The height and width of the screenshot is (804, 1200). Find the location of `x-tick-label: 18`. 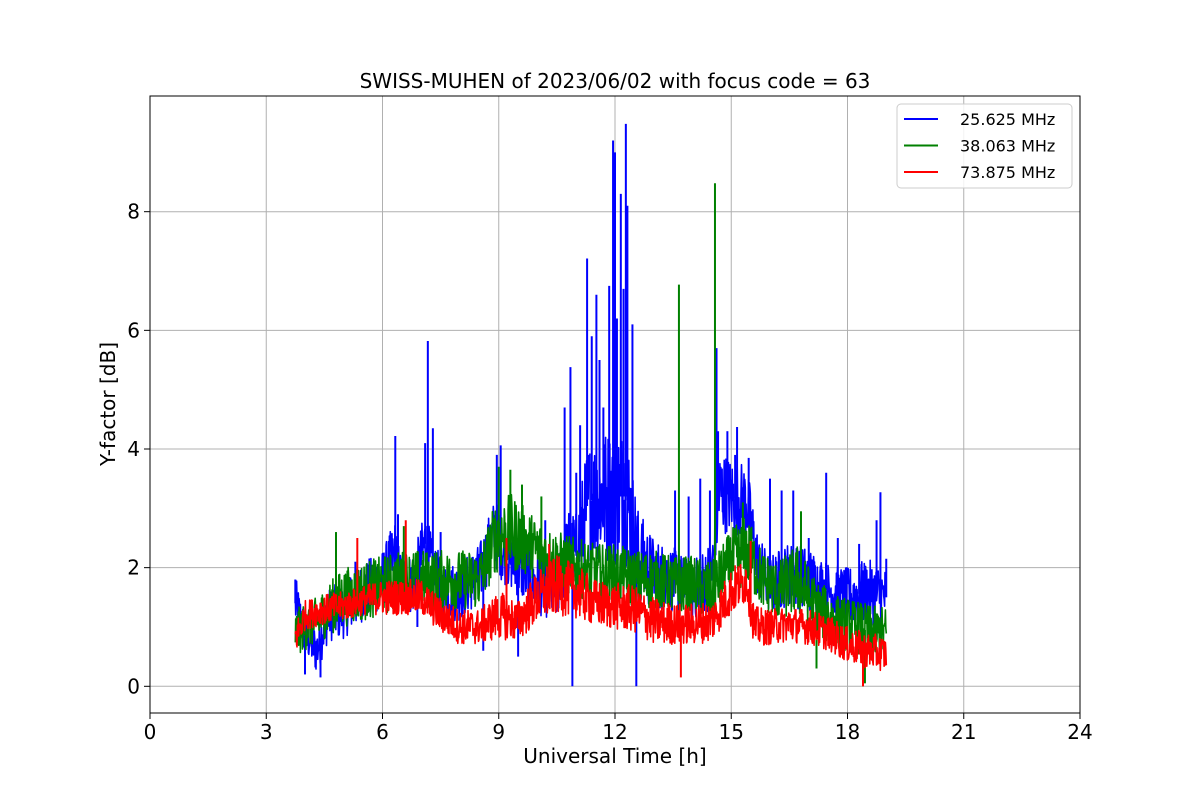

x-tick-label: 18 is located at coordinates (847, 732).